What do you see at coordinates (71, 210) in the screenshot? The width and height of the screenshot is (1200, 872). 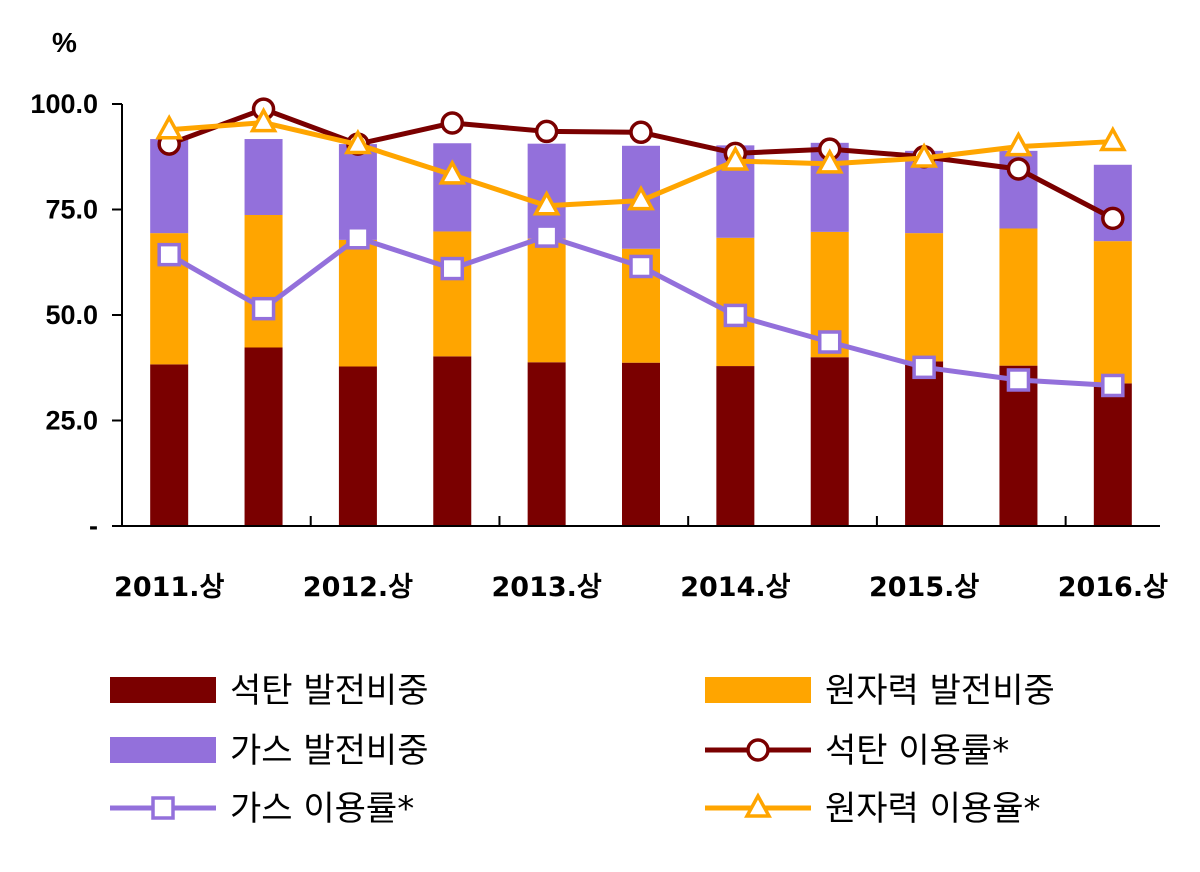 I see `y-tick-label: 75.0` at bounding box center [71, 210].